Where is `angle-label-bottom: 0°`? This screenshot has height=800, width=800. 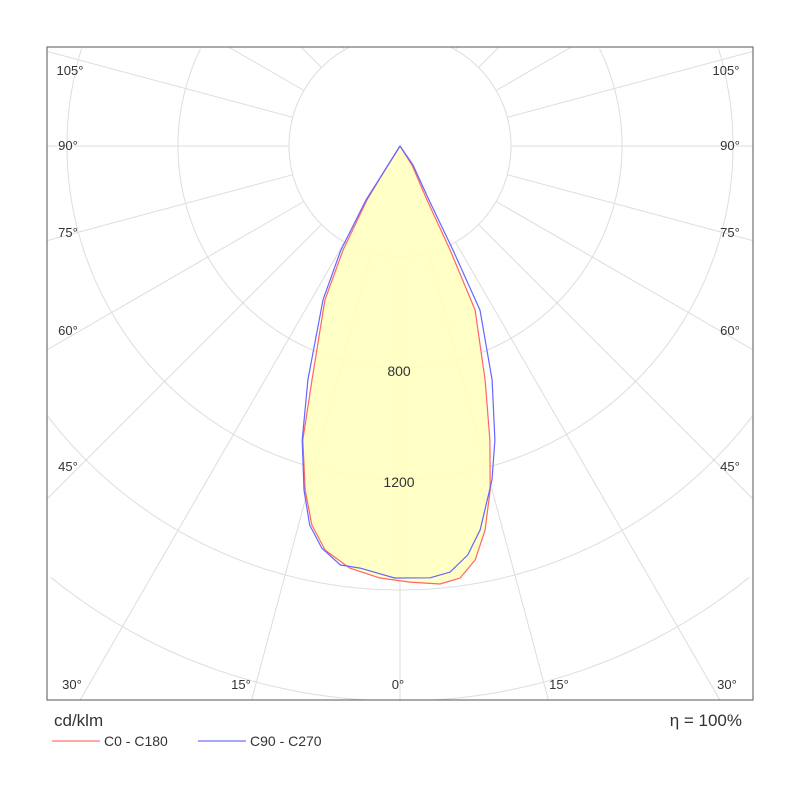 angle-label-bottom: 0° is located at coordinates (398, 684).